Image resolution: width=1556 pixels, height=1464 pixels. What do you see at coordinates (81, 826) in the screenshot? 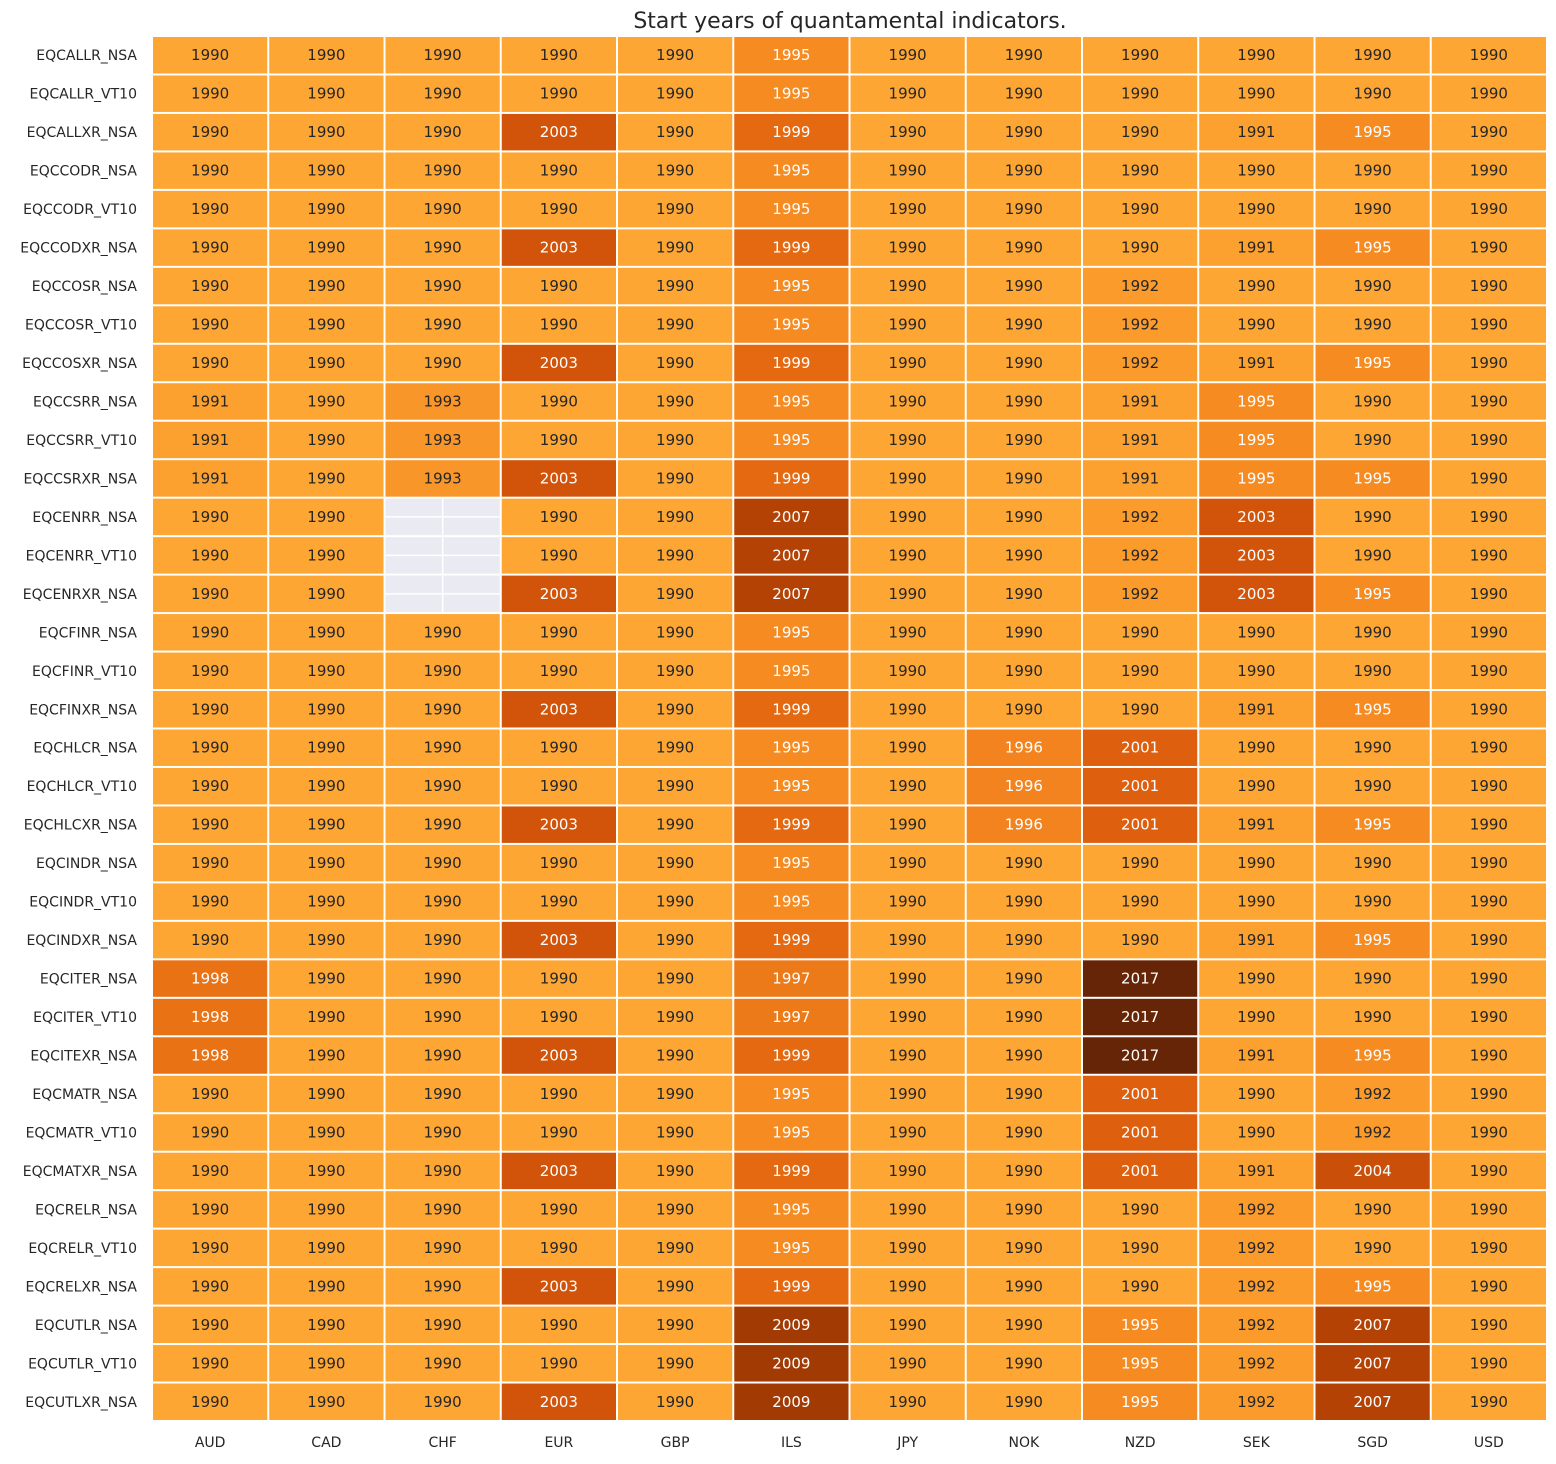
I see `y-tick-label: EQCHLCXR_NSA` at bounding box center [81, 826].